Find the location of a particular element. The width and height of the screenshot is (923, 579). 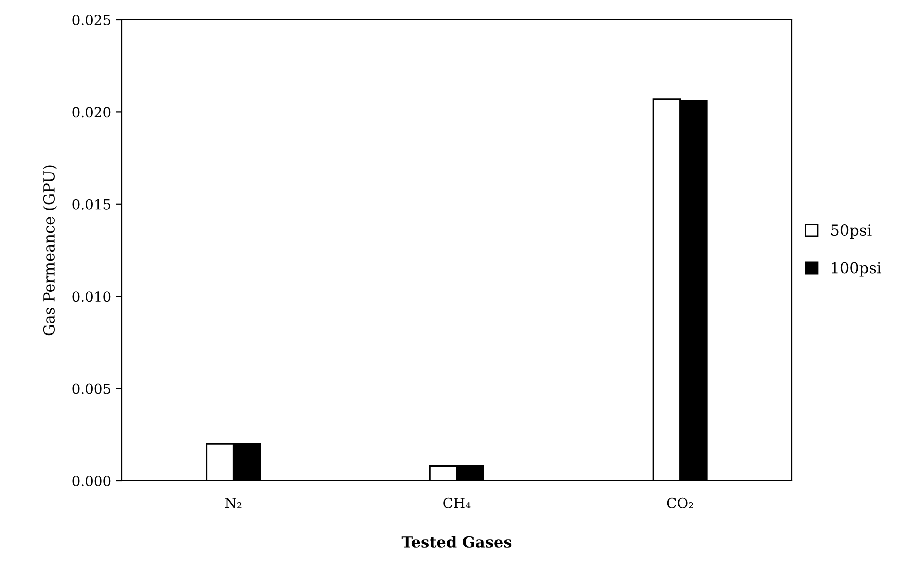

legend-label: 50psi is located at coordinates (851, 232).